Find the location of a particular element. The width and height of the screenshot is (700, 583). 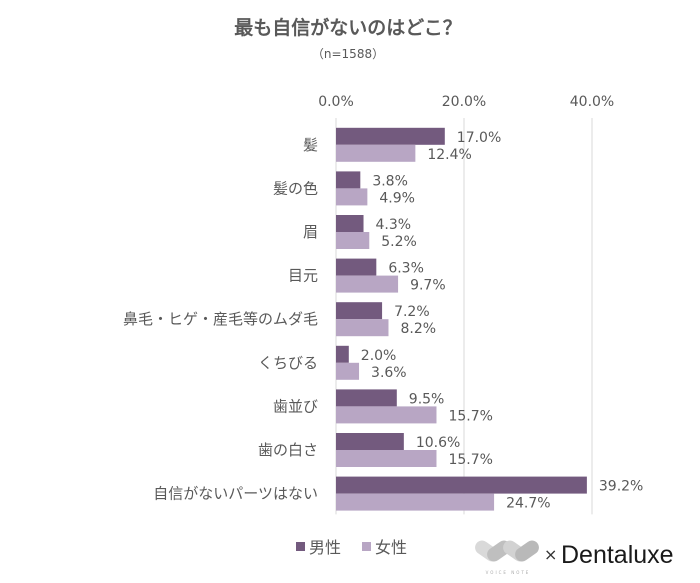

category-label: 目元 is located at coordinates (303, 276).